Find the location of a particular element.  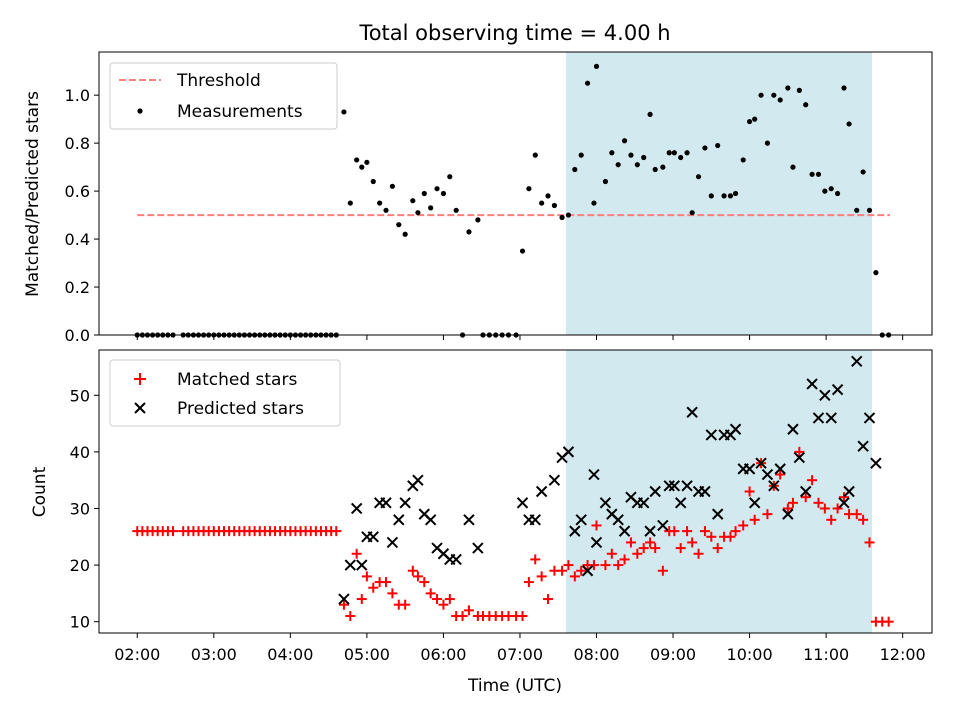

x-tick-label-2: 04:00 is located at coordinates (290, 654).